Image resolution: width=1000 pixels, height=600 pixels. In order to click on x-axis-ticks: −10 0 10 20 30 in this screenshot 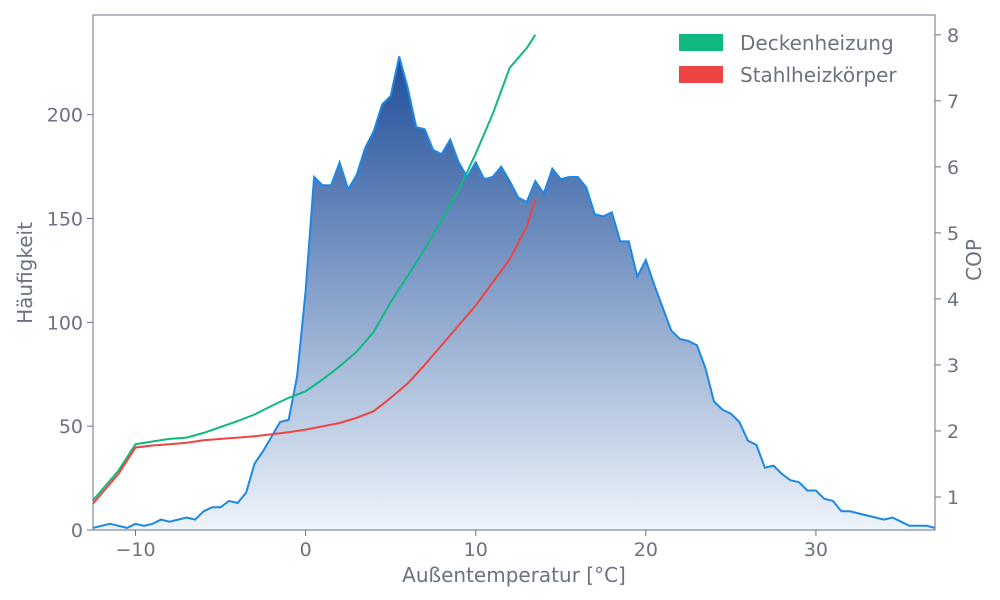, I will do `click(471, 545)`.